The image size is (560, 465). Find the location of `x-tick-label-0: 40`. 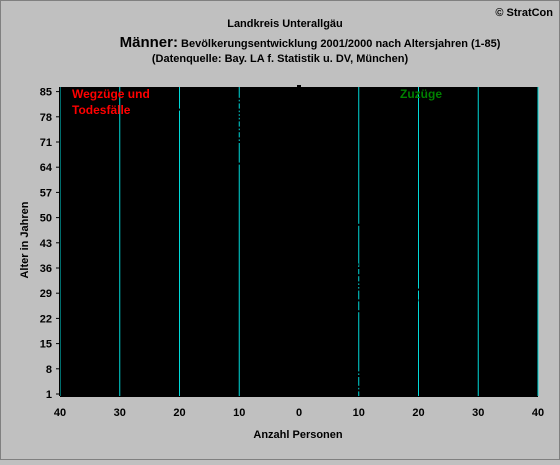

x-tick-label-0: 40 is located at coordinates (60, 413).